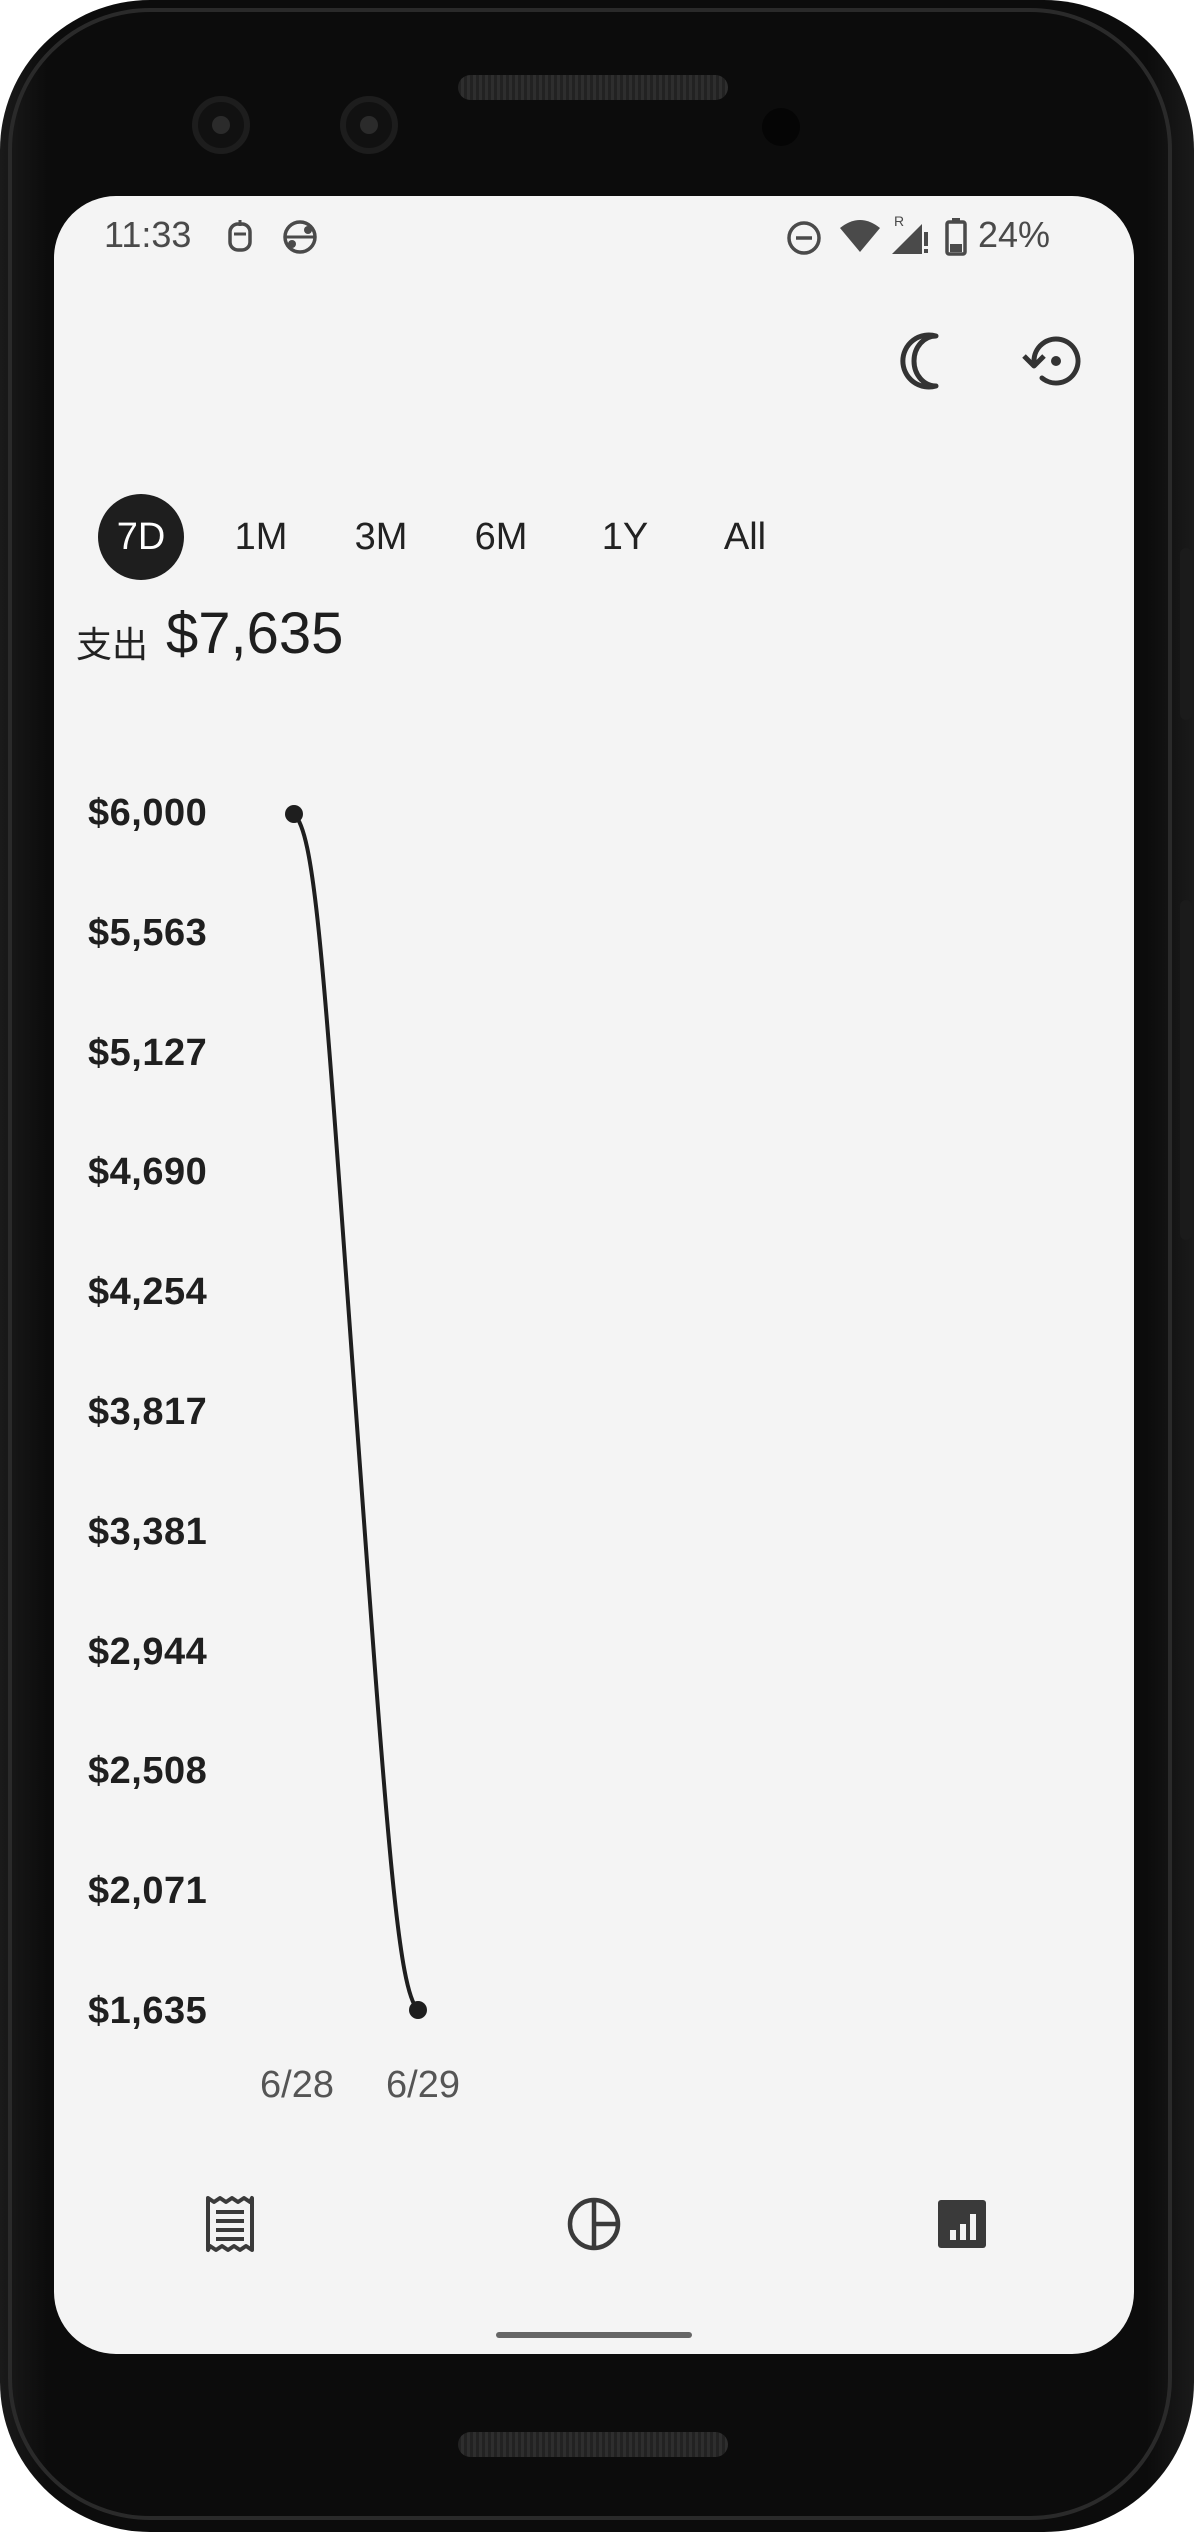  Describe the element at coordinates (381, 537) in the screenshot. I see `tab-3m: 3M` at that location.